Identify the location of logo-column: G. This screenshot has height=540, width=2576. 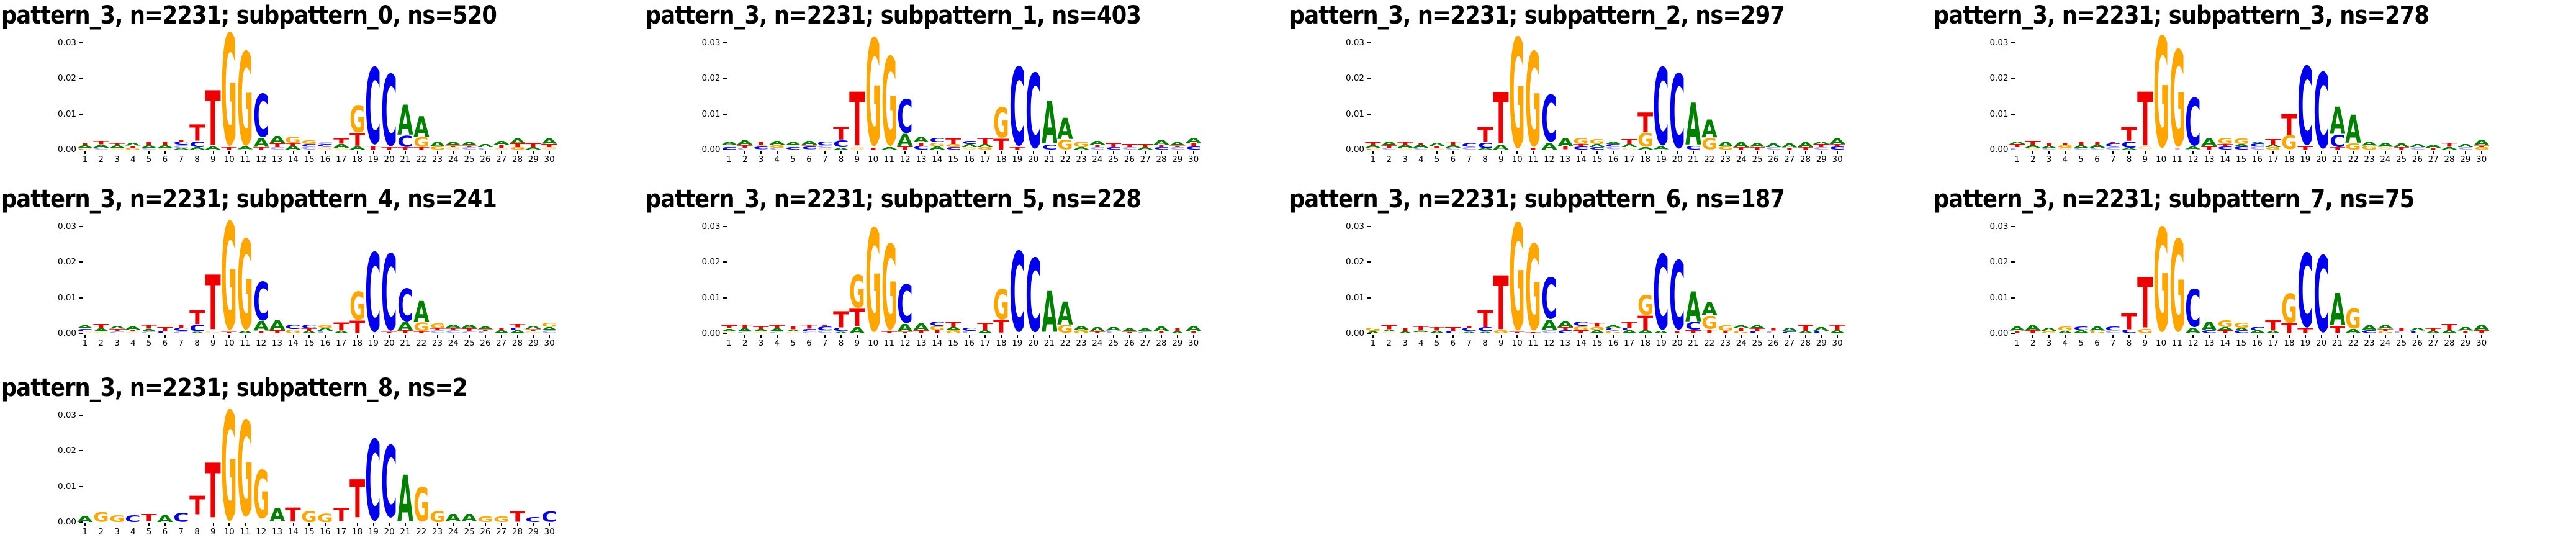
(2161, 279).